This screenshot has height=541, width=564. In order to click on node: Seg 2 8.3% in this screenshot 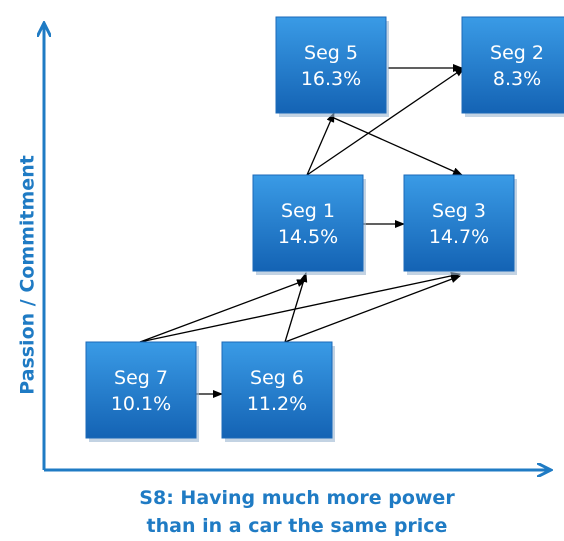, I will do `click(512, 66)`.